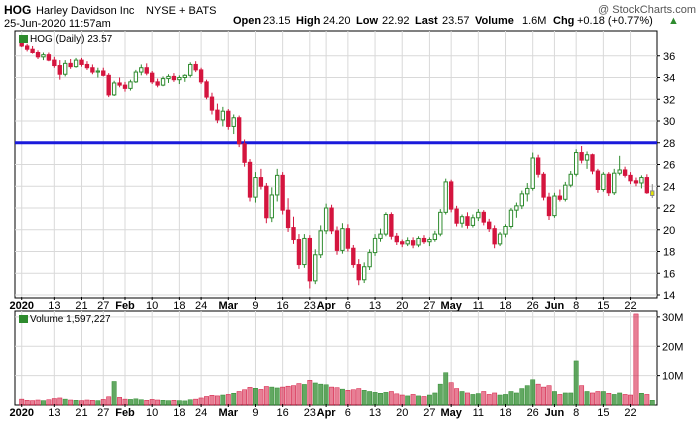 This screenshot has height=421, width=700. Describe the element at coordinates (85, 11) in the screenshot. I see `company-name: Harley Davidson Inc` at that location.